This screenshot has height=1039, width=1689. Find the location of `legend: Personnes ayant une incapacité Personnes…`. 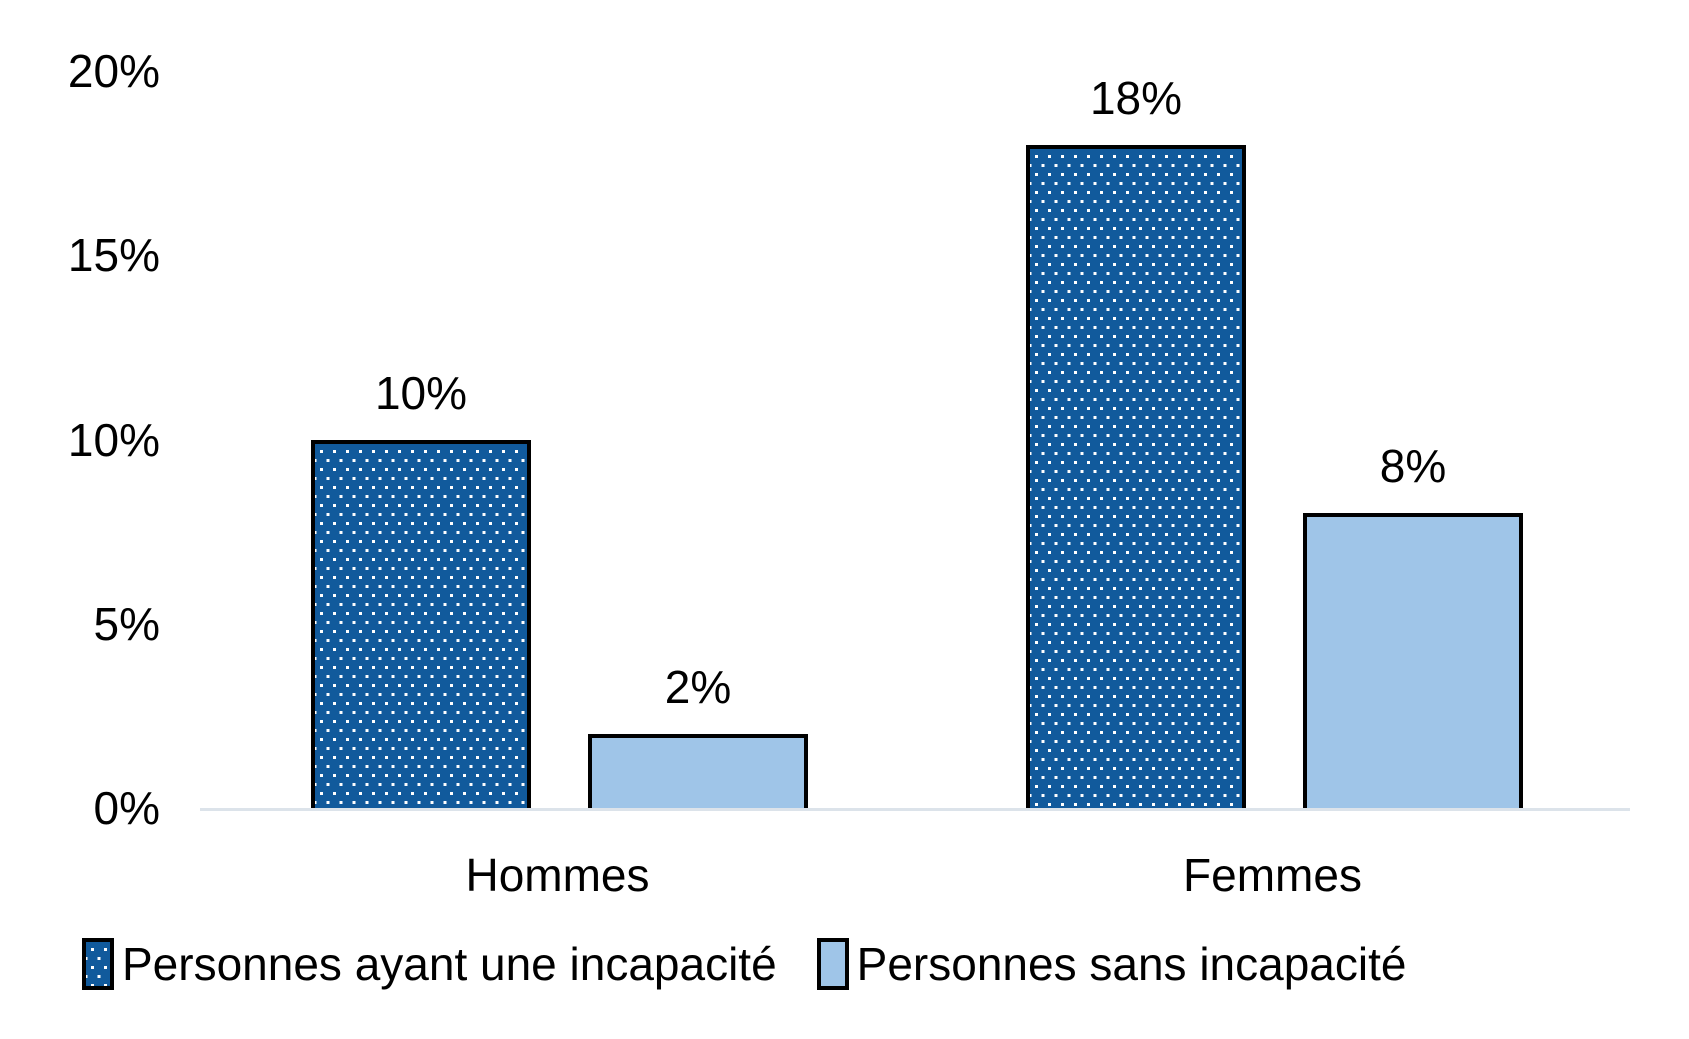

legend: Personnes ayant une incapacité Personnes… is located at coordinates (744, 964).